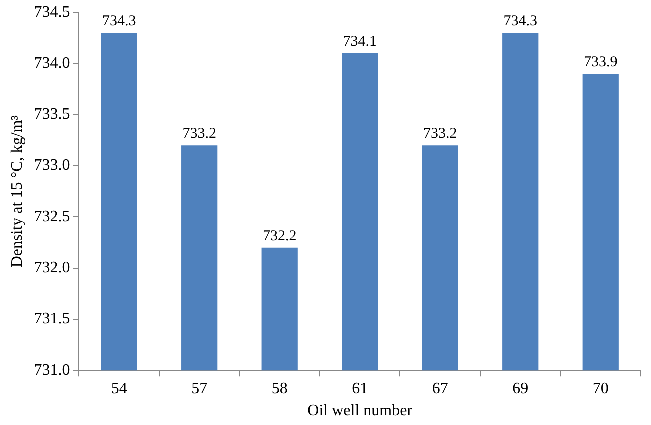  What do you see at coordinates (280, 389) in the screenshot?
I see `x-tick-label: 58` at bounding box center [280, 389].